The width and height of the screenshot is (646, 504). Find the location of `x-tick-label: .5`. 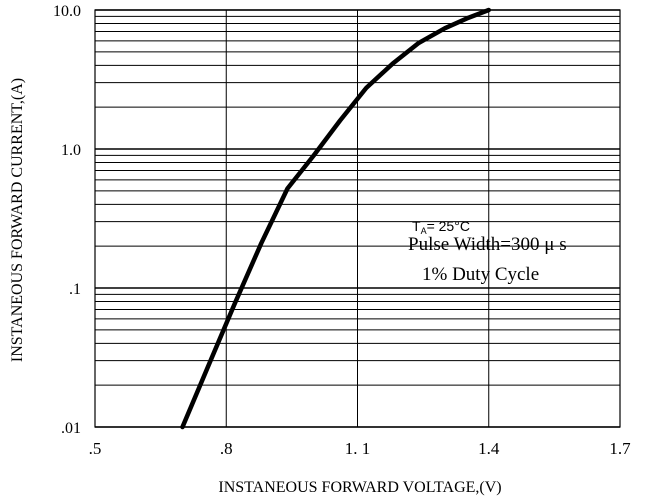

x-tick-label: .5 is located at coordinates (95, 448).